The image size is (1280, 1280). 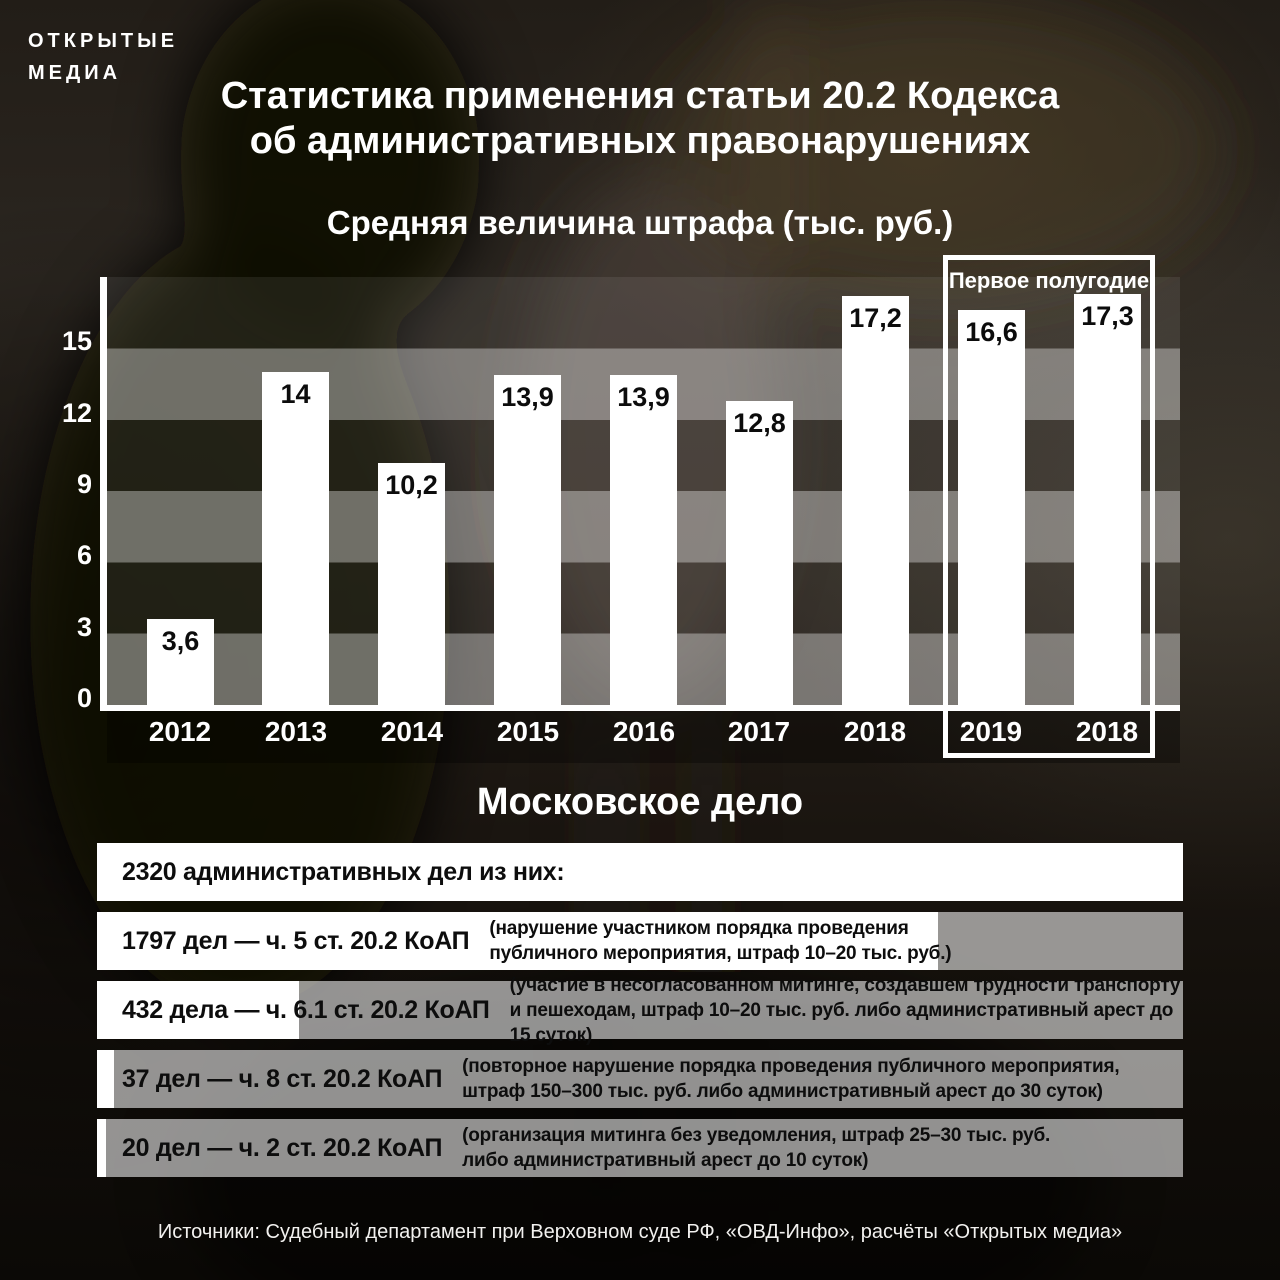 I want to click on moscow-case-heading: Московское дело, so click(x=640, y=802).